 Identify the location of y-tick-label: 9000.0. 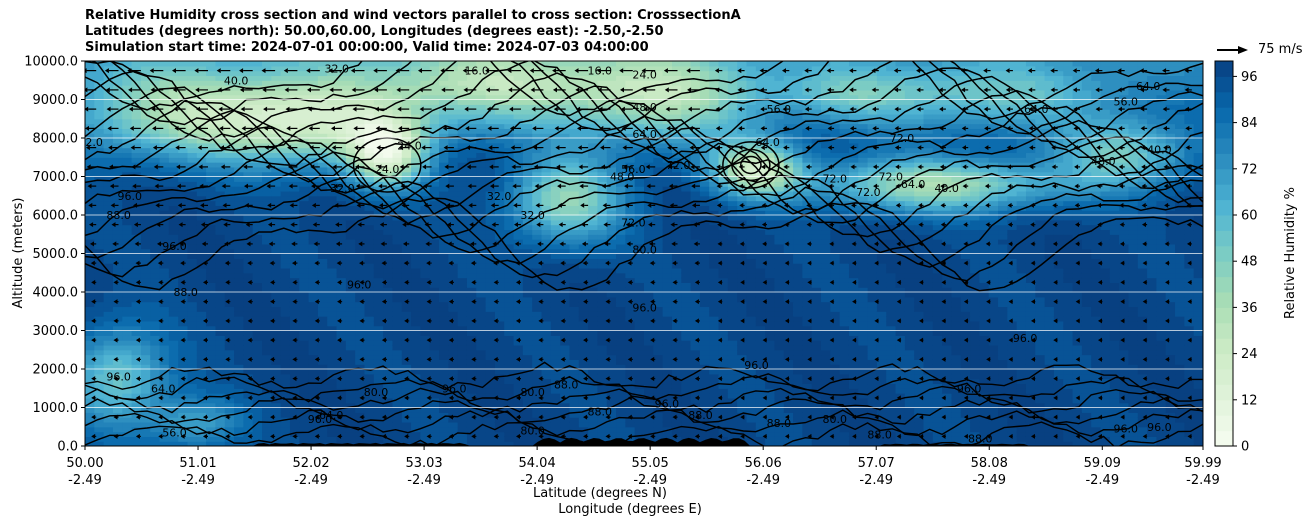
(56, 100).